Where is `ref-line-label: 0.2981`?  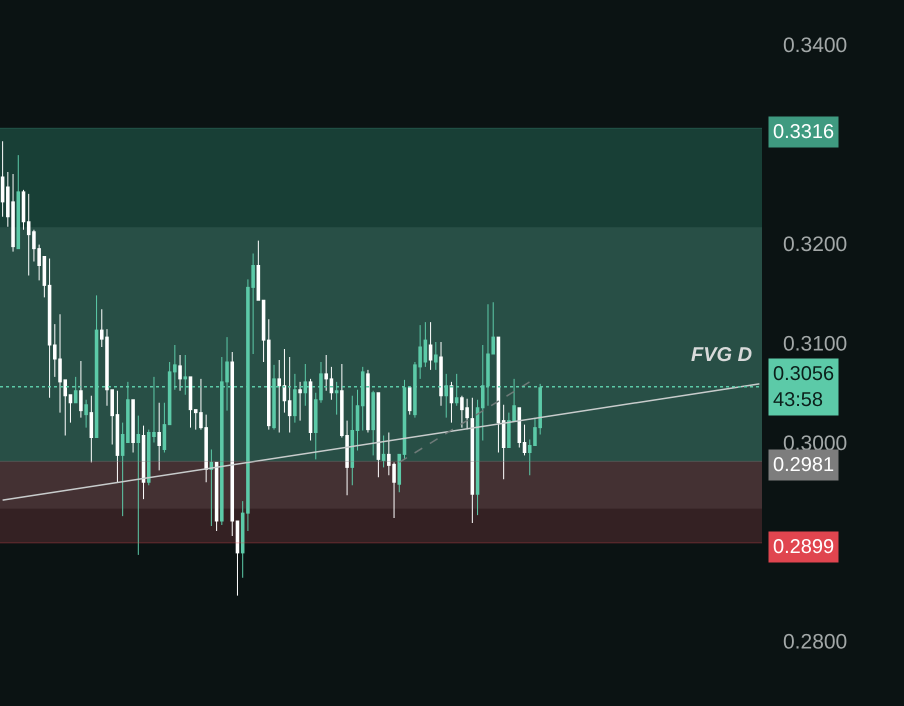
ref-line-label: 0.2981 is located at coordinates (803, 465).